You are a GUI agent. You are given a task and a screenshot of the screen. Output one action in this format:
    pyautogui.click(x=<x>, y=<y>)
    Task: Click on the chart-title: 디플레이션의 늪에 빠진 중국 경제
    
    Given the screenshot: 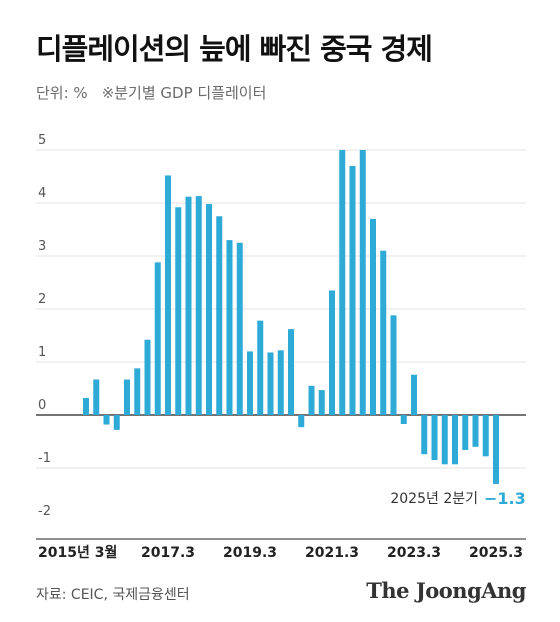 What is the action you would take?
    pyautogui.click(x=234, y=49)
    